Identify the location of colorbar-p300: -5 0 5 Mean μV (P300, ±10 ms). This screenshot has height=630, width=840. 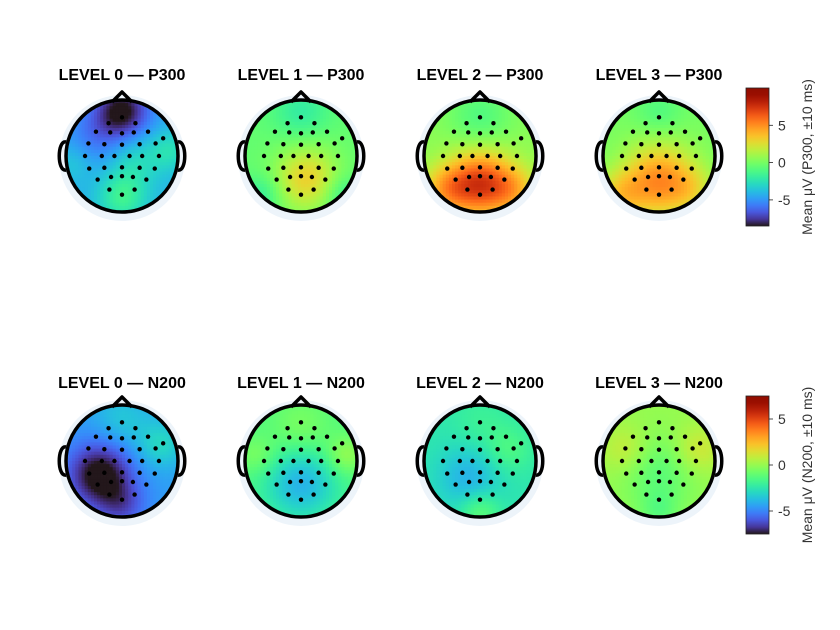
(780, 157).